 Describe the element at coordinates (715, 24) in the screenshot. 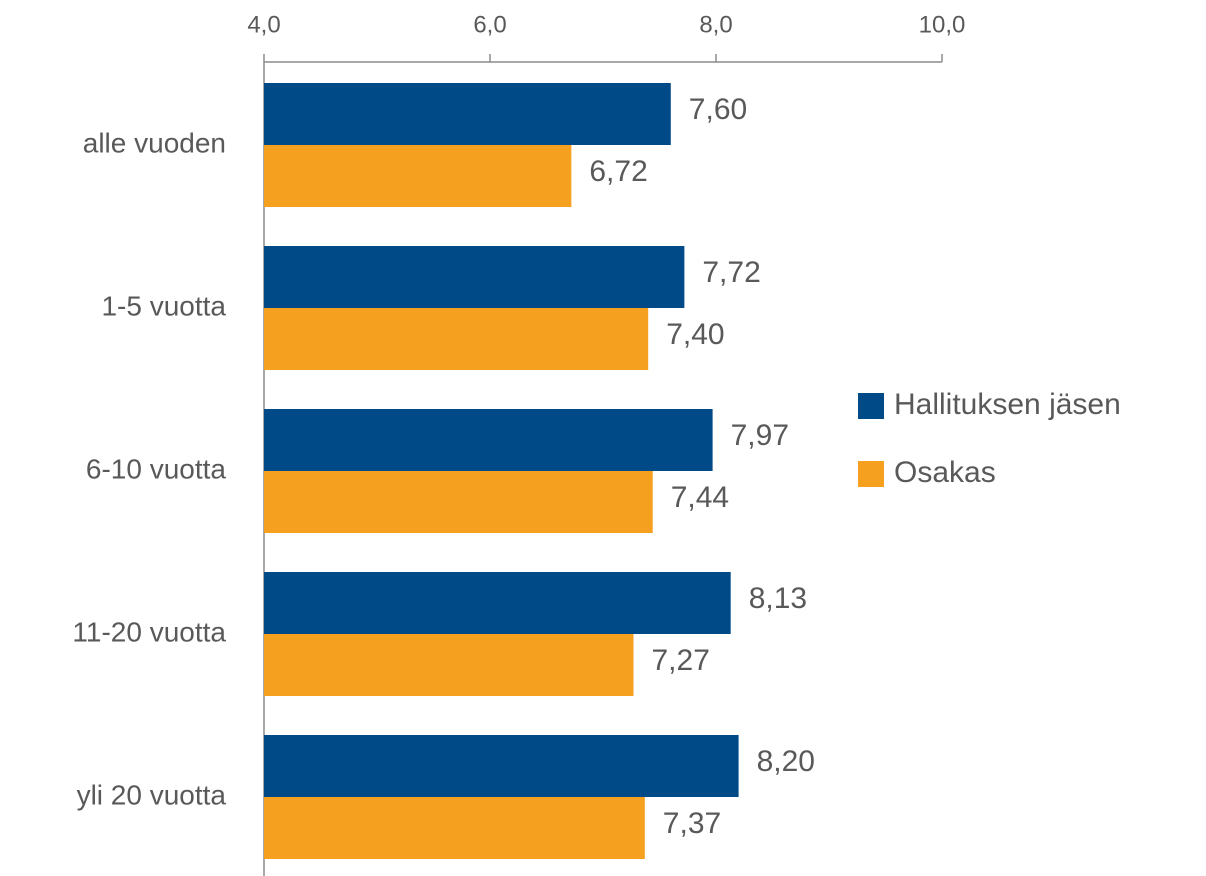

I see `x-tick-label: 8,0` at that location.